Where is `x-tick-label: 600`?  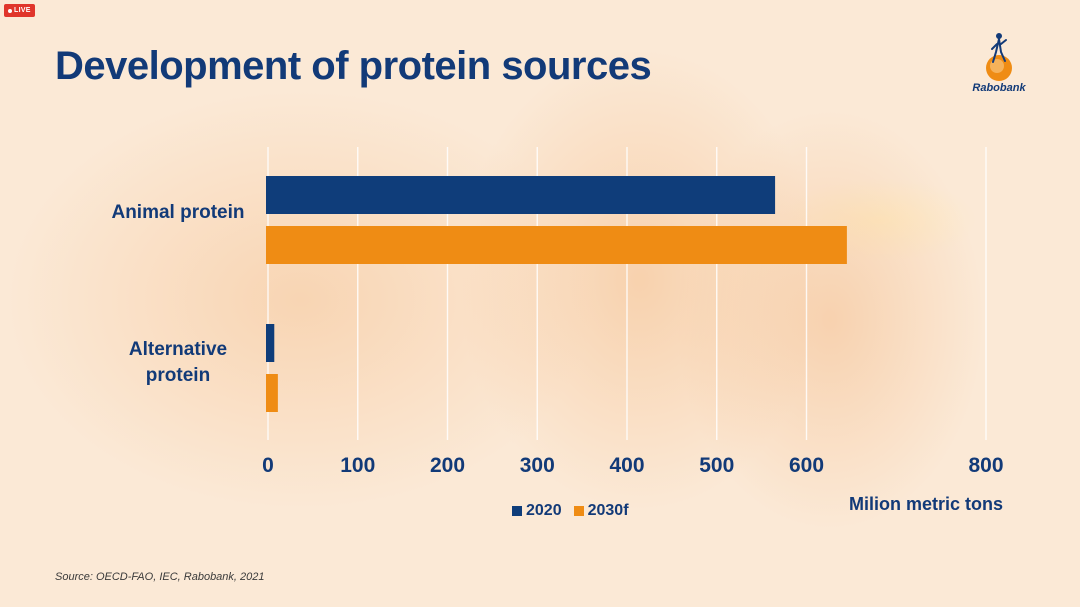
x-tick-label: 600 is located at coordinates (806, 465).